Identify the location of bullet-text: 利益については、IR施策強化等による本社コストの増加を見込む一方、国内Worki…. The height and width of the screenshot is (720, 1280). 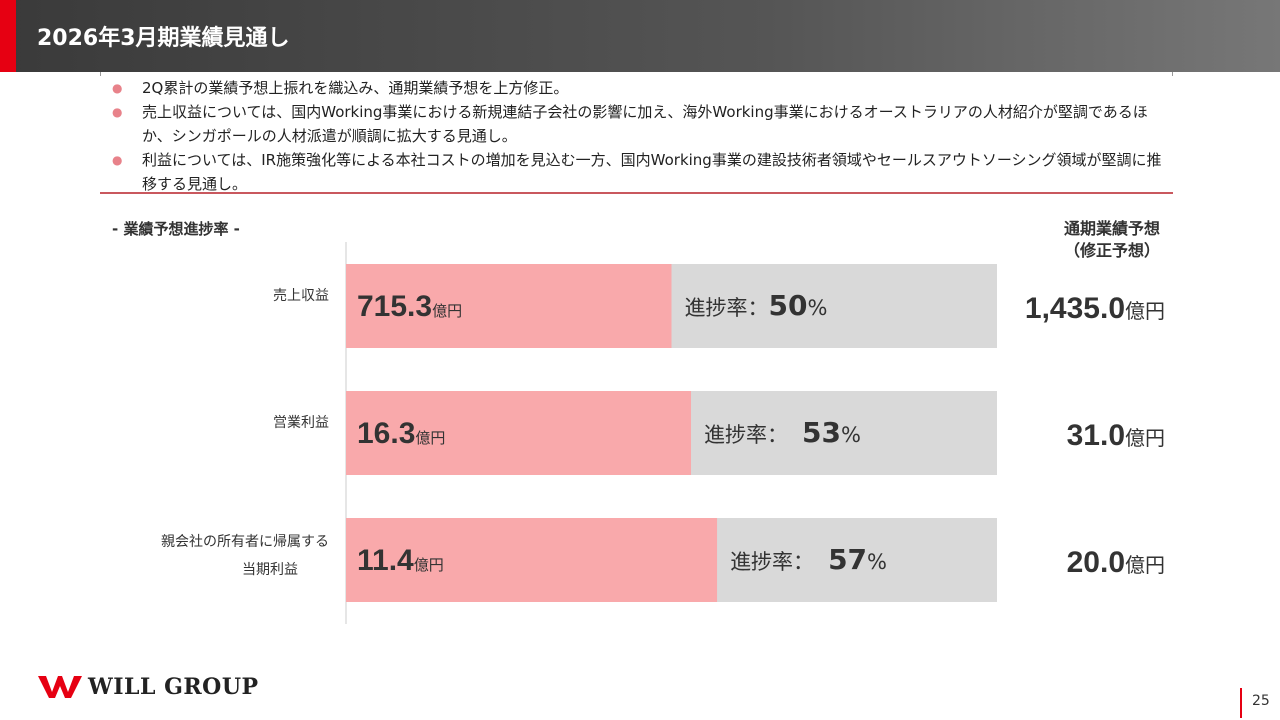
(652, 172).